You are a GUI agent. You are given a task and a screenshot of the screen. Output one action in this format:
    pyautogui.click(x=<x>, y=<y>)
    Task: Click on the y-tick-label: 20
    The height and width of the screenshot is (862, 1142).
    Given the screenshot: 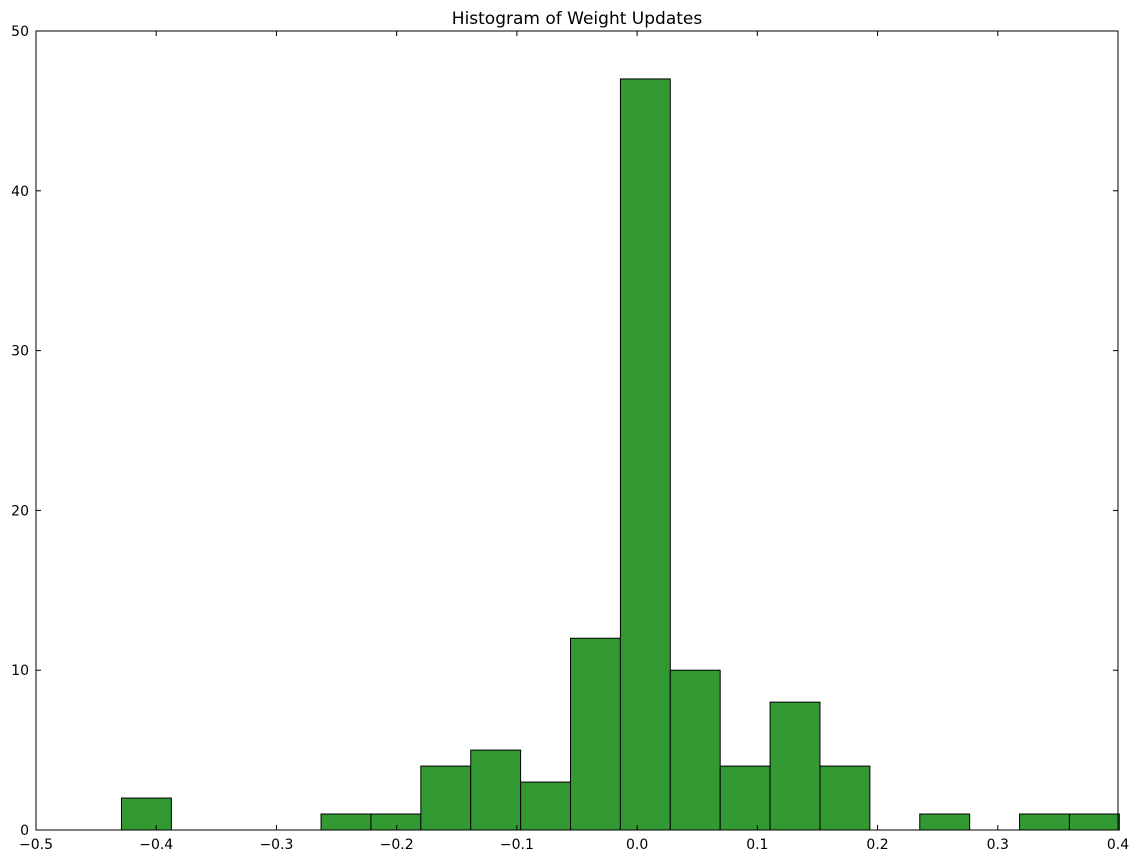 What is the action you would take?
    pyautogui.click(x=20, y=511)
    